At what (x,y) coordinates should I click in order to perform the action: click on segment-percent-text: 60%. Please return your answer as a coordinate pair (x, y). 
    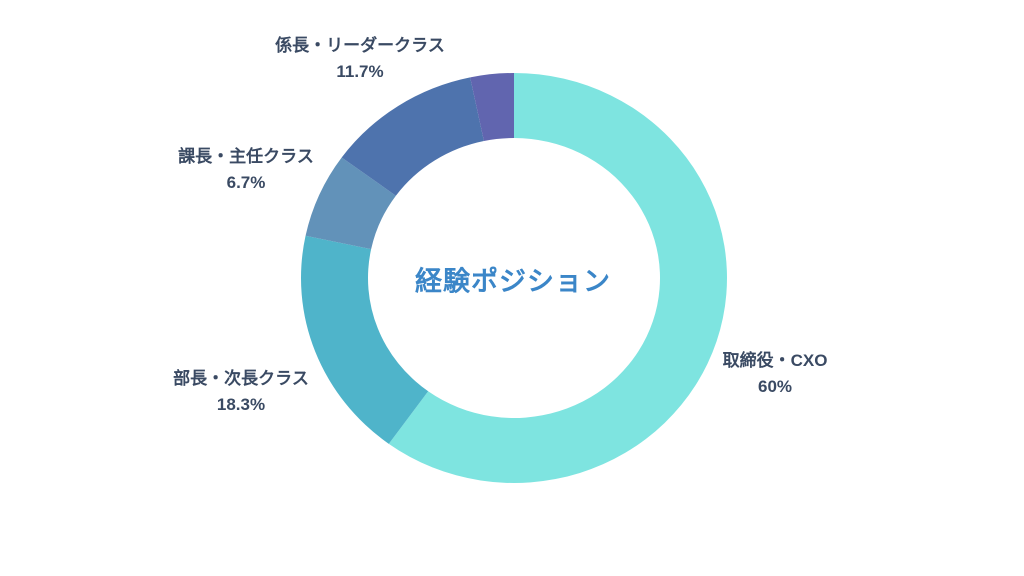
    Looking at the image, I should click on (775, 386).